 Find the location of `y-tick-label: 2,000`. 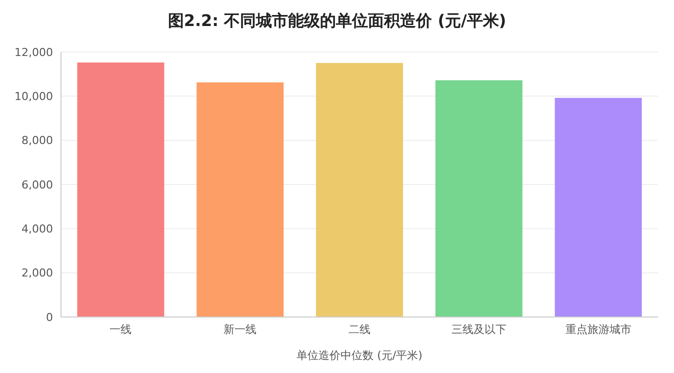

y-tick-label: 2,000 is located at coordinates (37, 273).